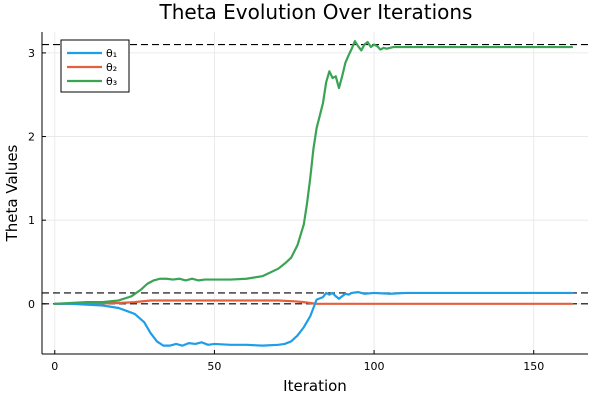 The image size is (600, 400). Describe the element at coordinates (37, 179) in the screenshot. I see `y-ticks: 0 1 2 3` at that location.